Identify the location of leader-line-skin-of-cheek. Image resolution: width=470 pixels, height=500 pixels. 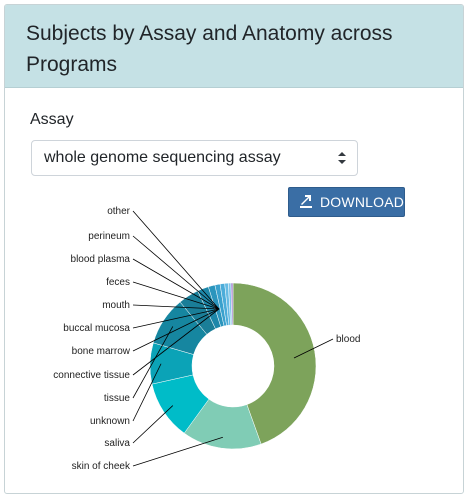
(177, 451).